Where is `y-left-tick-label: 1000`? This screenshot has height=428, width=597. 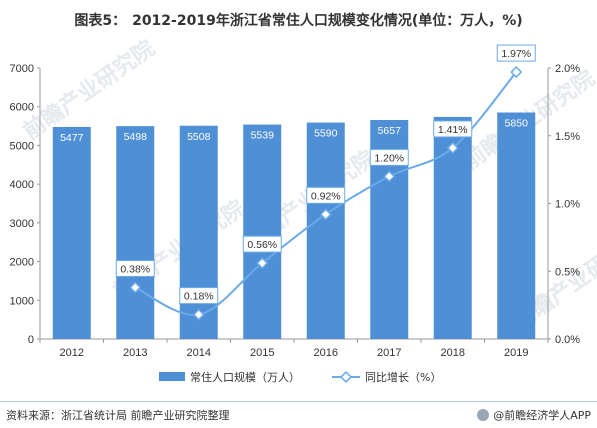 y-left-tick-label: 1000 is located at coordinates (22, 301).